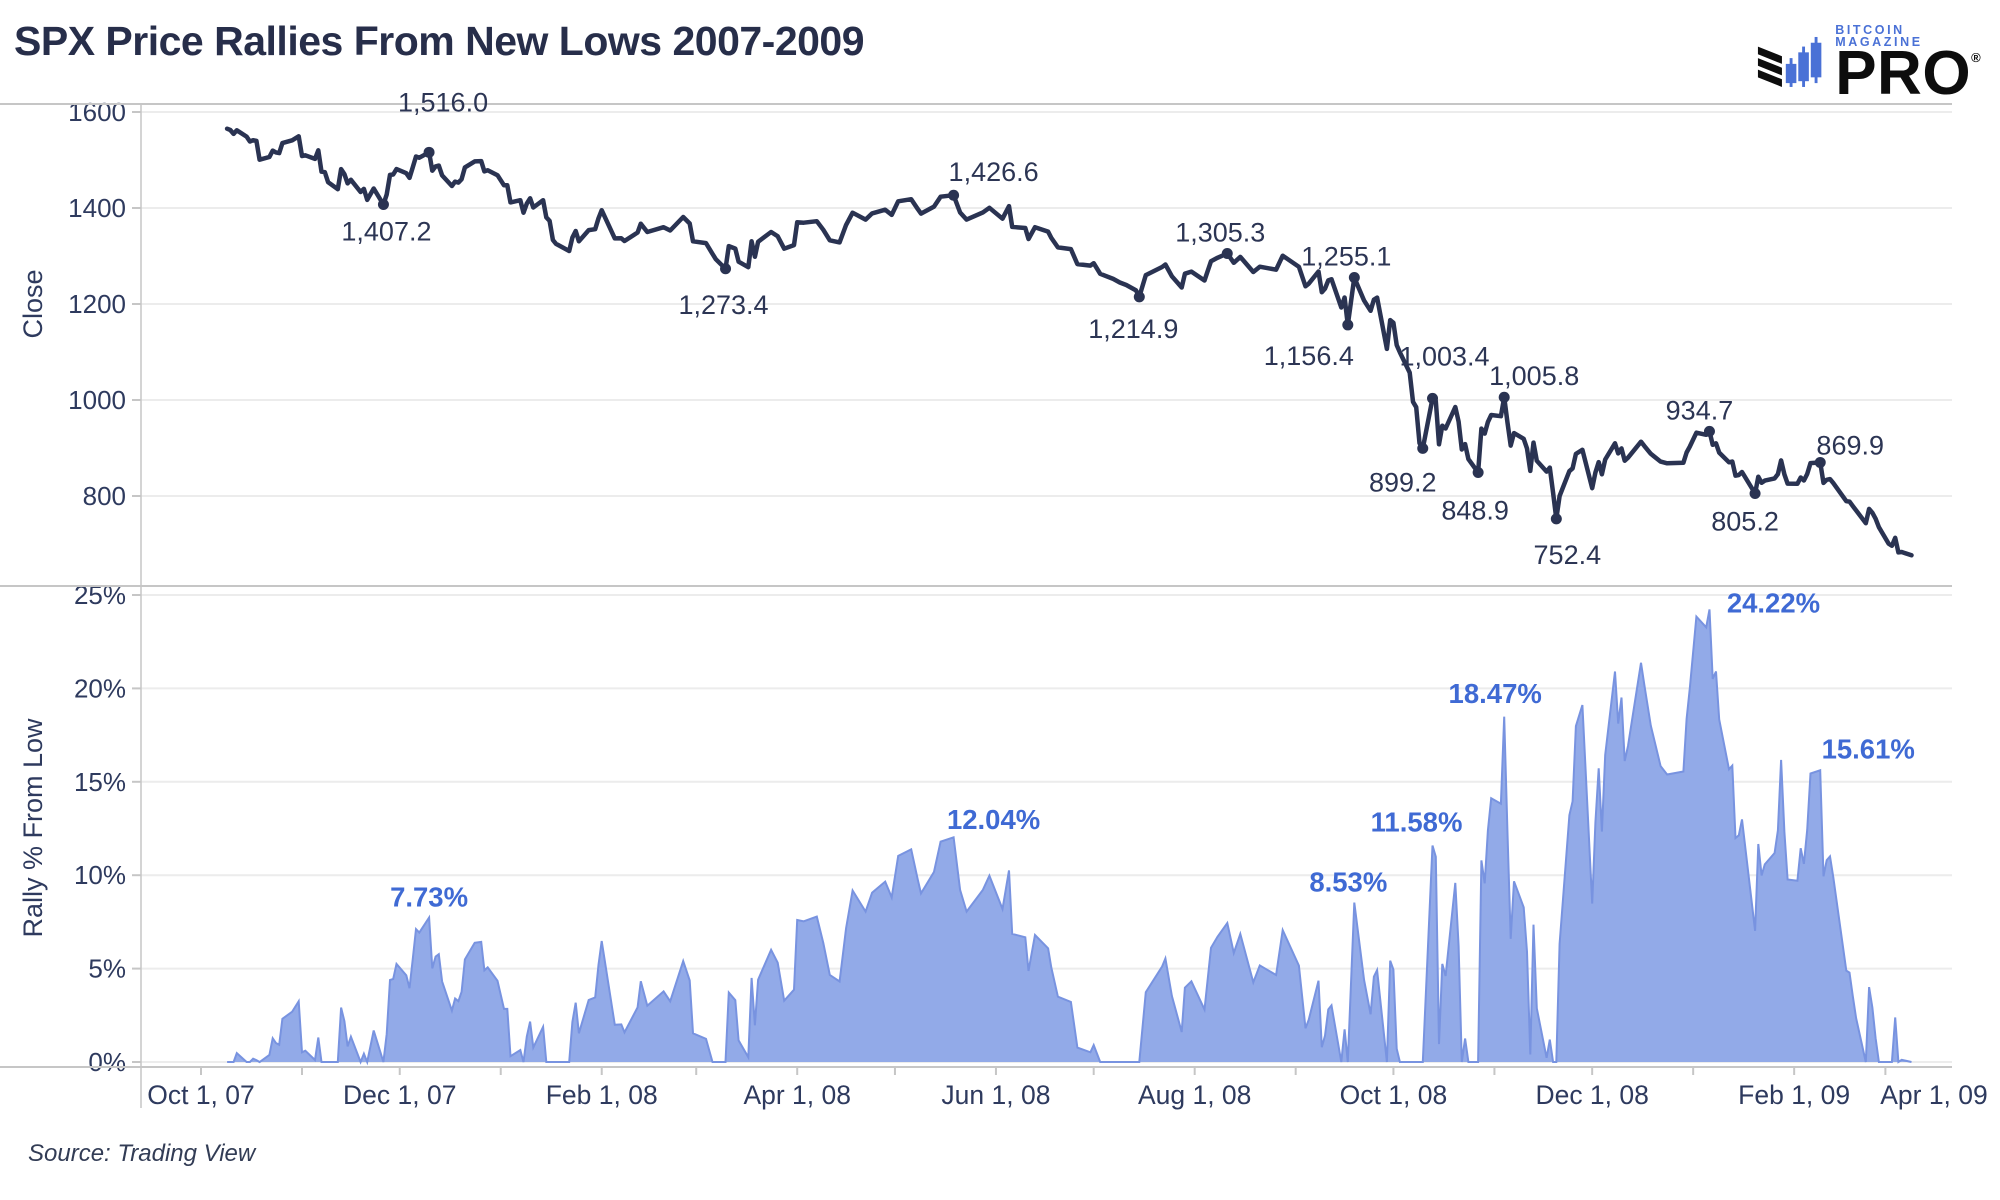  What do you see at coordinates (97, 304) in the screenshot?
I see `y-tick-label: 1200` at bounding box center [97, 304].